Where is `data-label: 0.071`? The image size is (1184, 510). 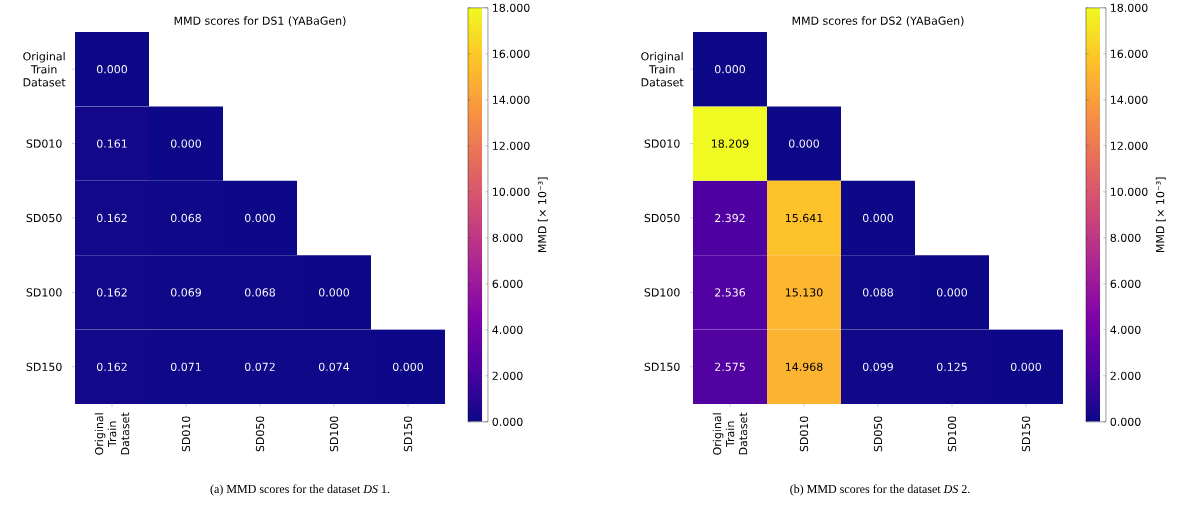
data-label: 0.071 is located at coordinates (185, 366).